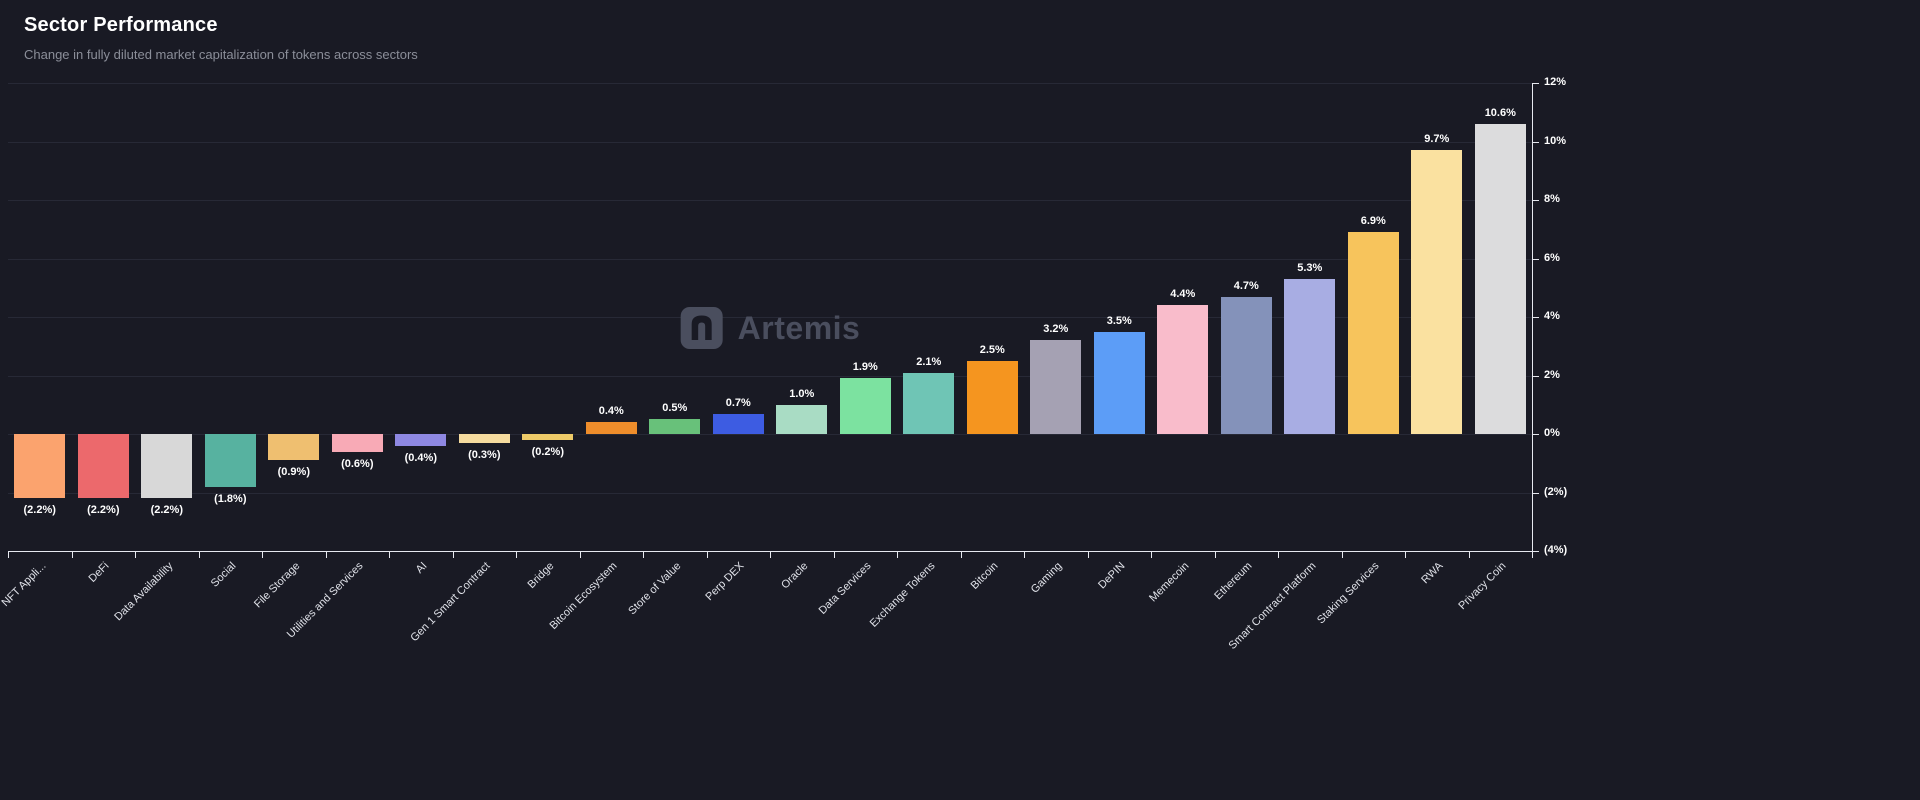 The height and width of the screenshot is (800, 1920). Describe the element at coordinates (230, 498) in the screenshot. I see `bar-value-label: (1.8%)` at that location.